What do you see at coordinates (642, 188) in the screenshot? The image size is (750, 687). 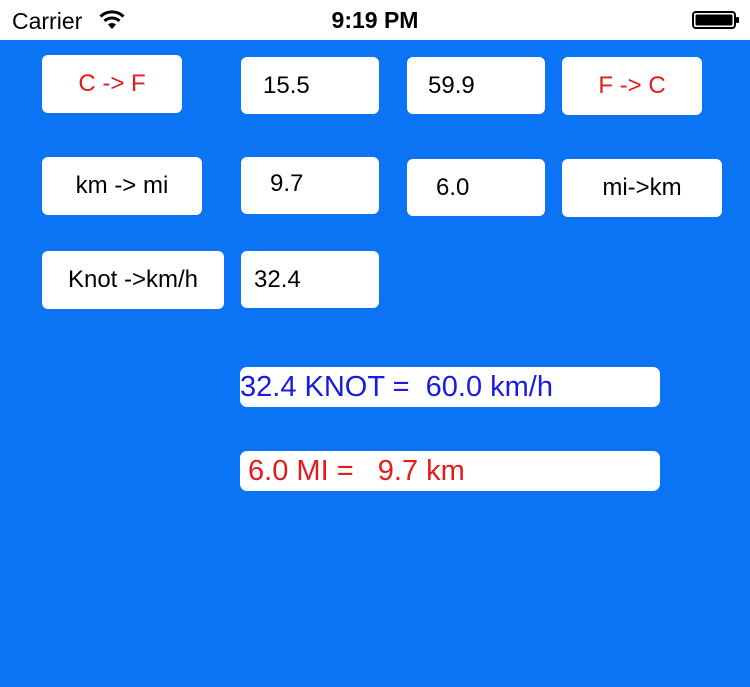 I see `mi-to-km-button: mi->km` at bounding box center [642, 188].